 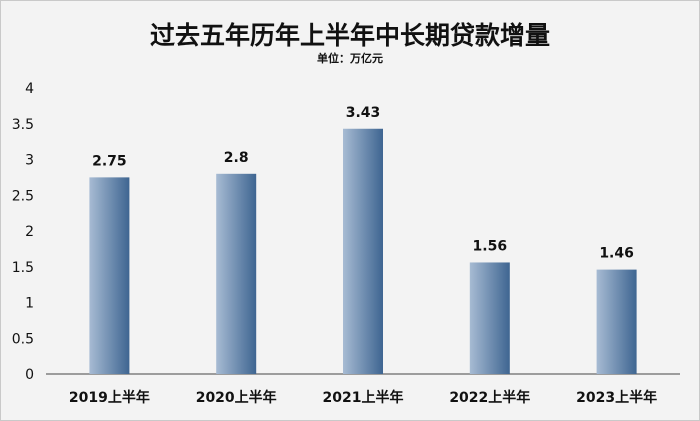 What do you see at coordinates (23, 268) in the screenshot?
I see `y-tick-label: 1.5` at bounding box center [23, 268].